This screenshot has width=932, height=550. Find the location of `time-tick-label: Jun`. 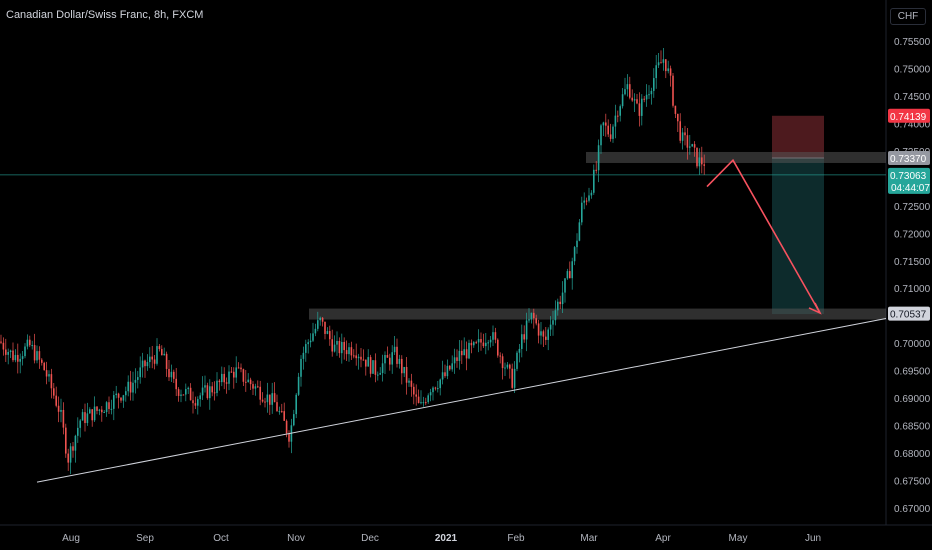

time-tick-label: Jun is located at coordinates (813, 538).